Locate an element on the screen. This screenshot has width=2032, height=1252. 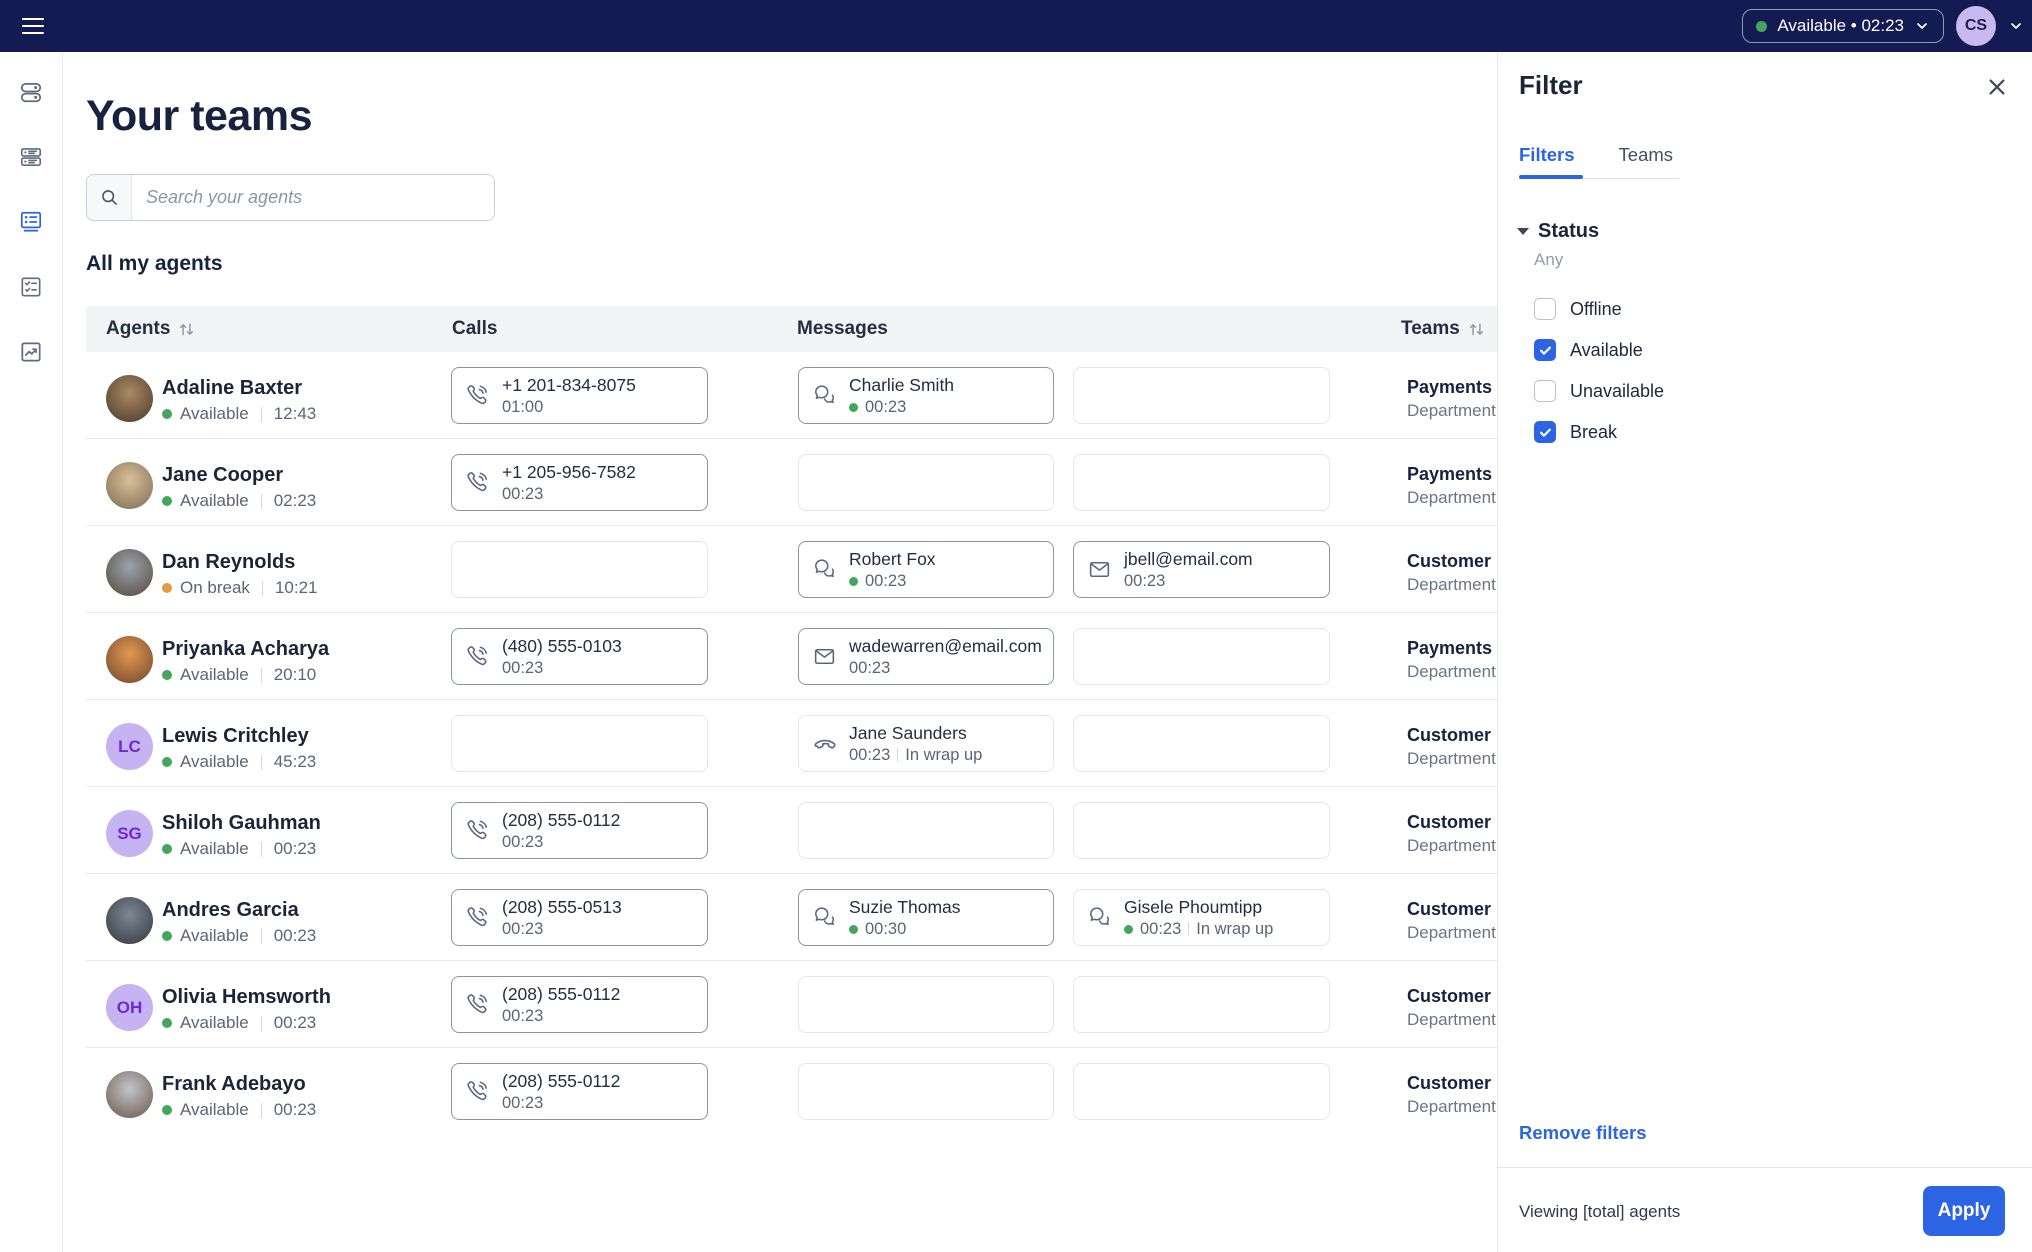
call-card: +1 205-956-7582 00:23 is located at coordinates (579, 482).